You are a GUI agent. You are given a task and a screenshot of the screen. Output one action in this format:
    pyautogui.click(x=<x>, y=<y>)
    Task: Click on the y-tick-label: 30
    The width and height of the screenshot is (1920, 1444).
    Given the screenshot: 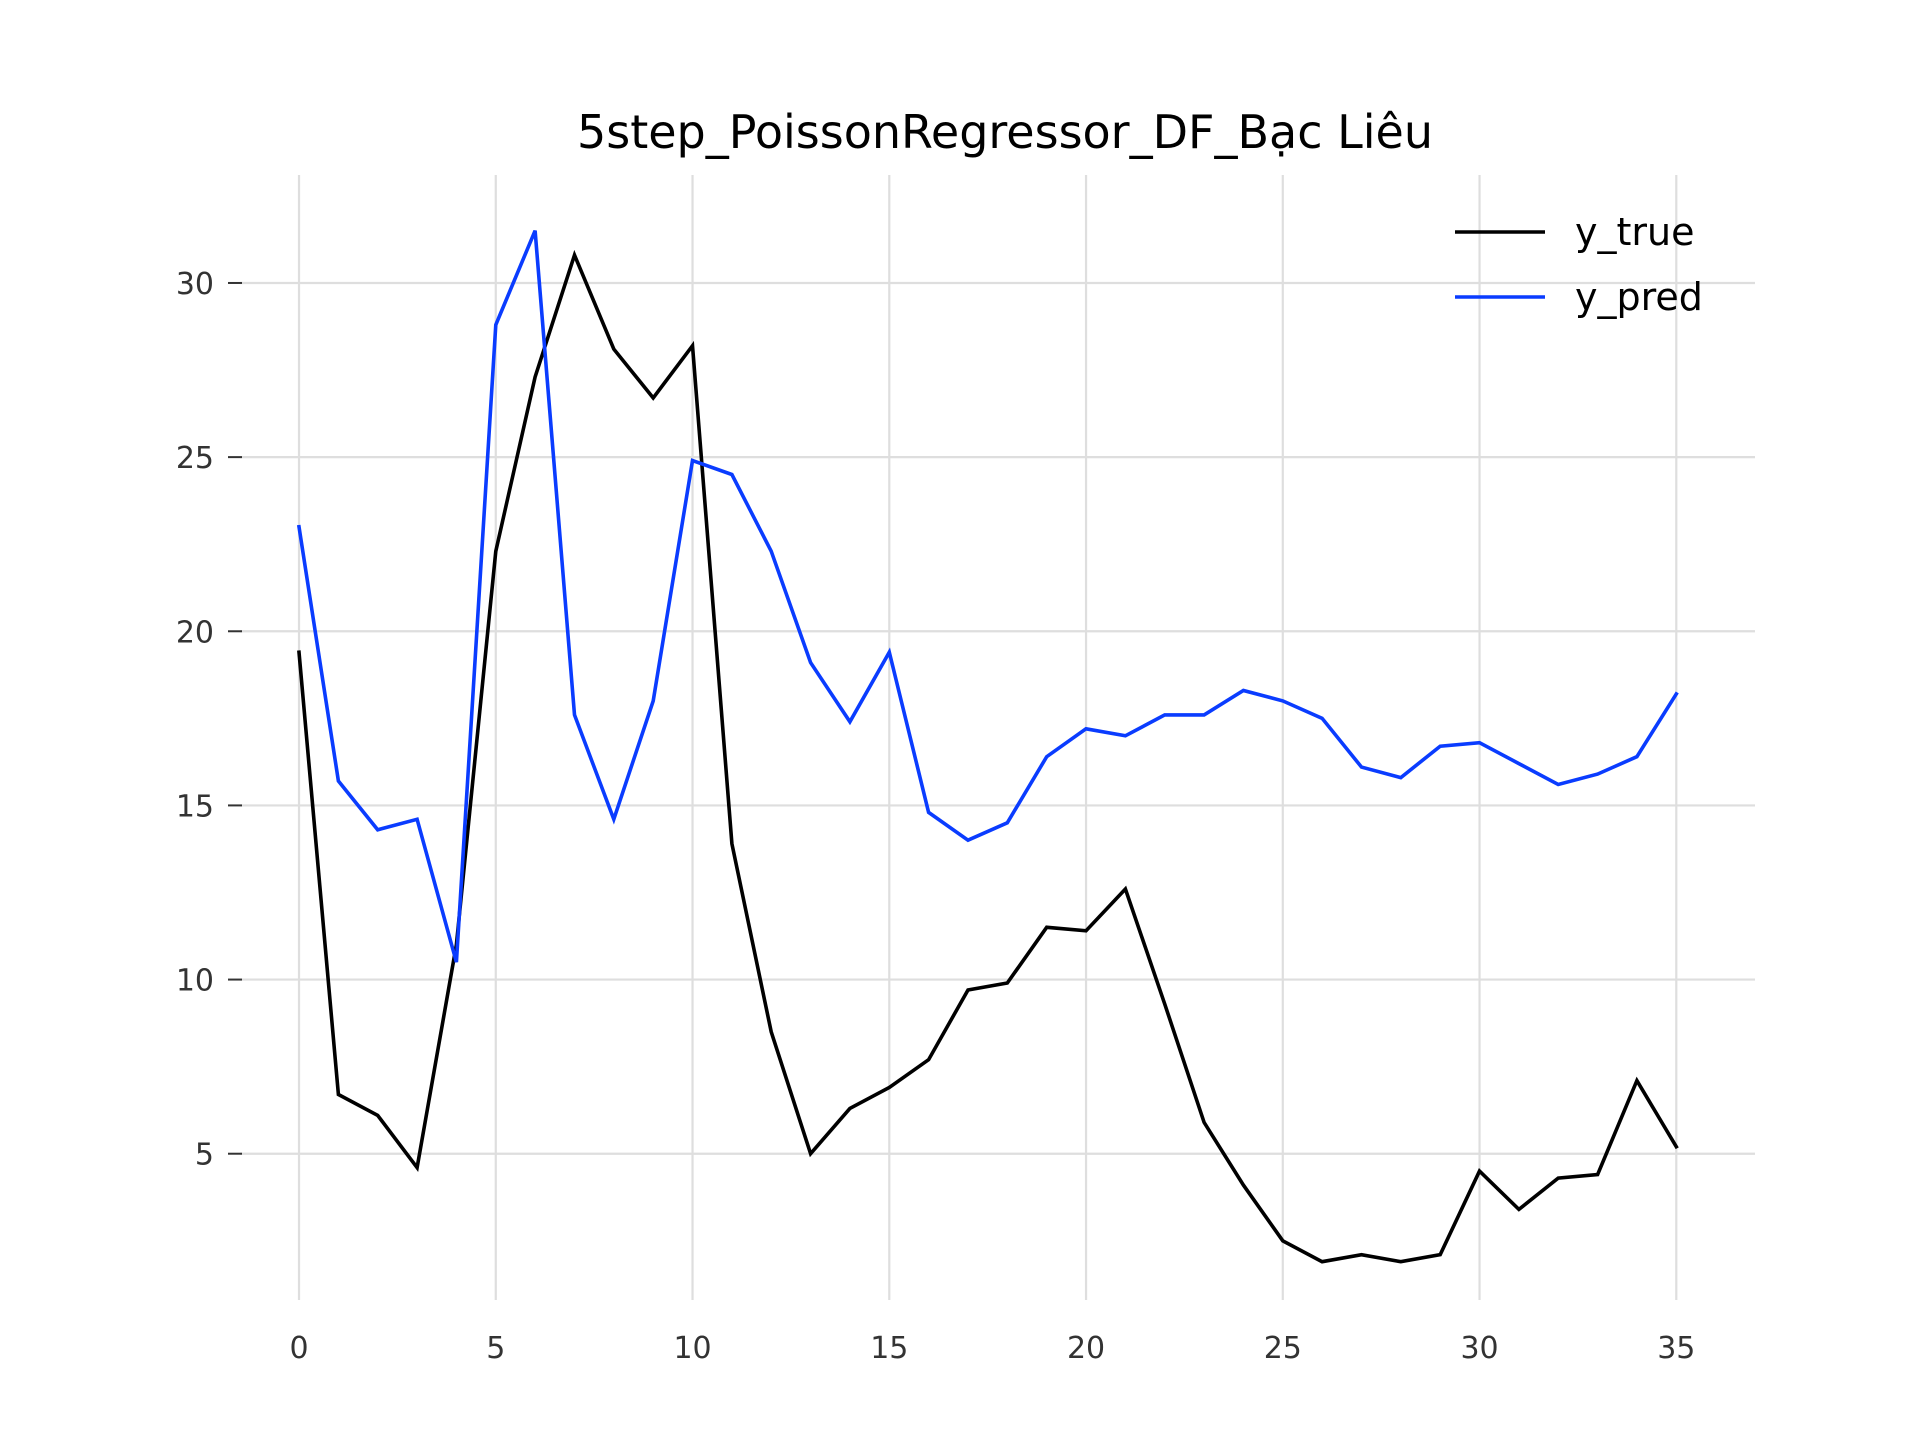 What is the action you would take?
    pyautogui.click(x=195, y=284)
    